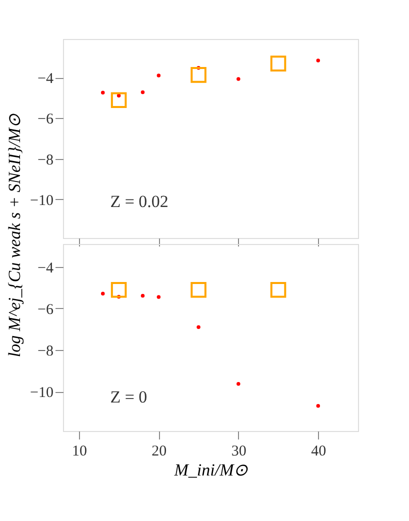  Describe the element at coordinates (14, 235) in the screenshot. I see `y-axis-title: log M^ej_{Cu weak s + SNeII}/M⊙` at that location.